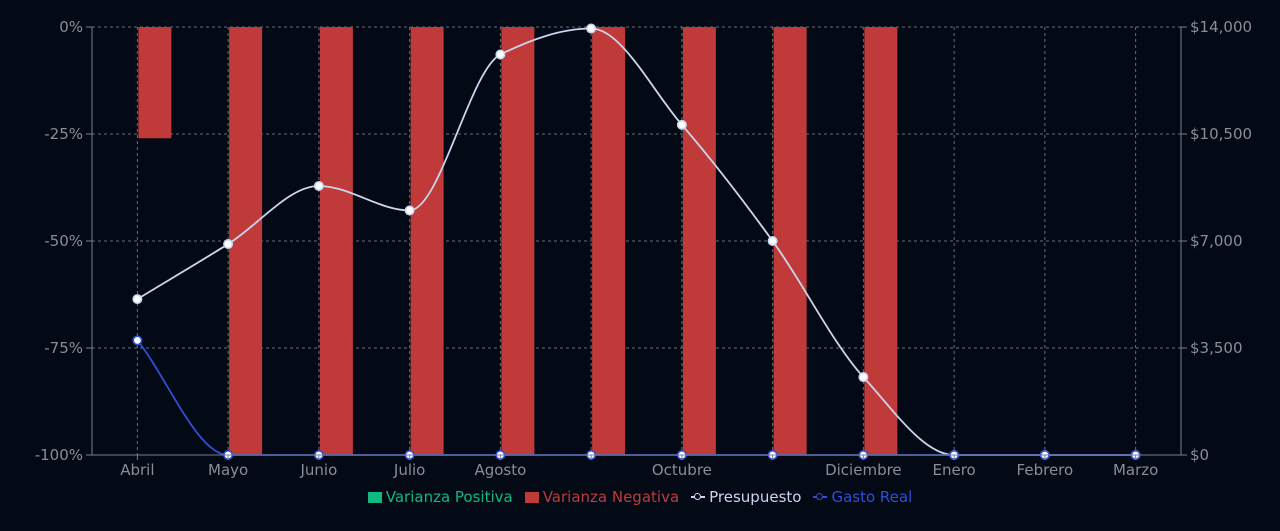  I want to click on x-tick-label: Marzo, so click(1135, 470).